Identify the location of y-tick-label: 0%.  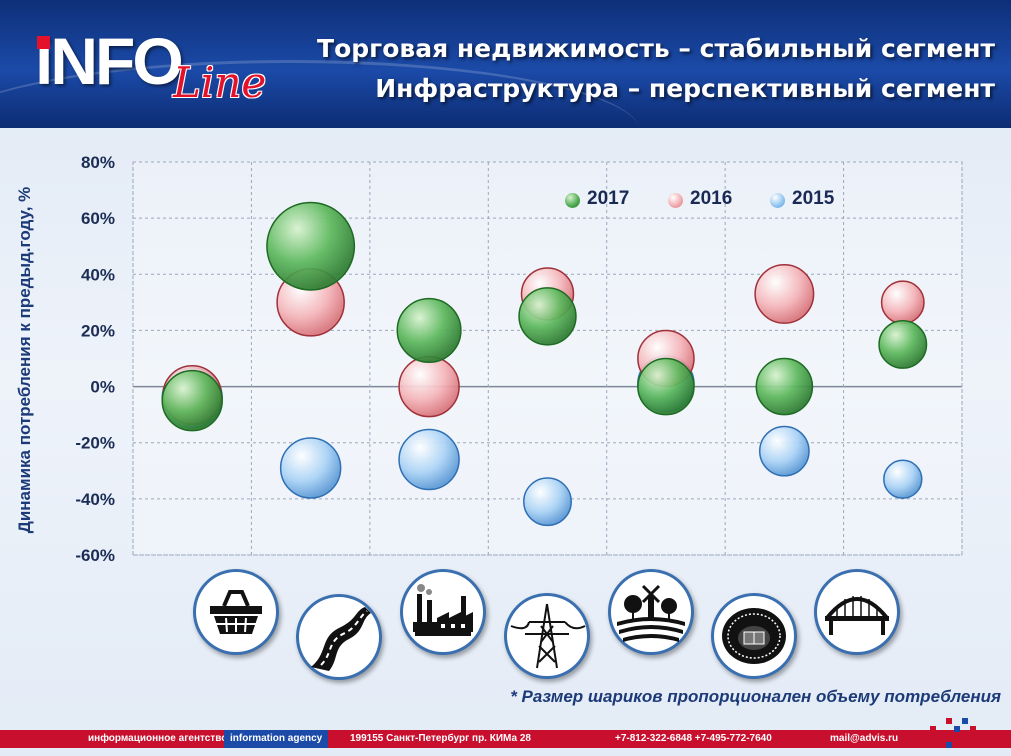
(102, 387).